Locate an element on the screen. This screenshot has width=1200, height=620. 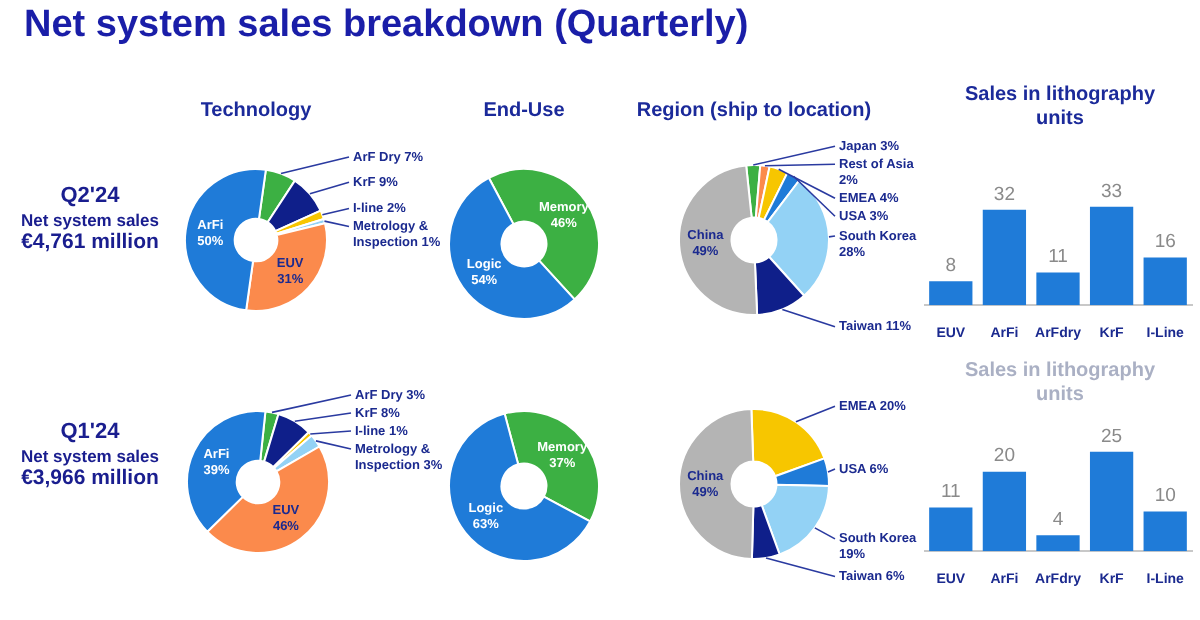
text: Net system sales breakdown (Quarterly) is located at coordinates (386, 26).